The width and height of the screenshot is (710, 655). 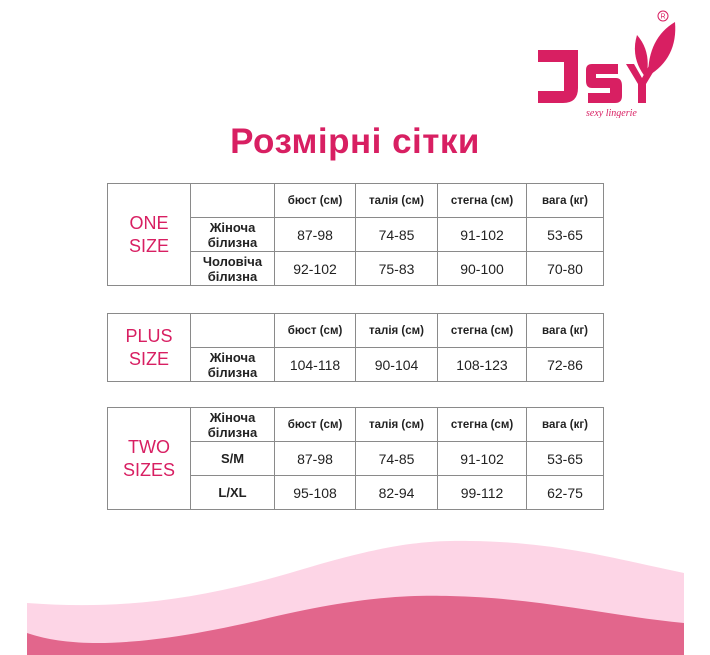 I want to click on brand-logo: R sexy lingerie, so click(x=605, y=63).